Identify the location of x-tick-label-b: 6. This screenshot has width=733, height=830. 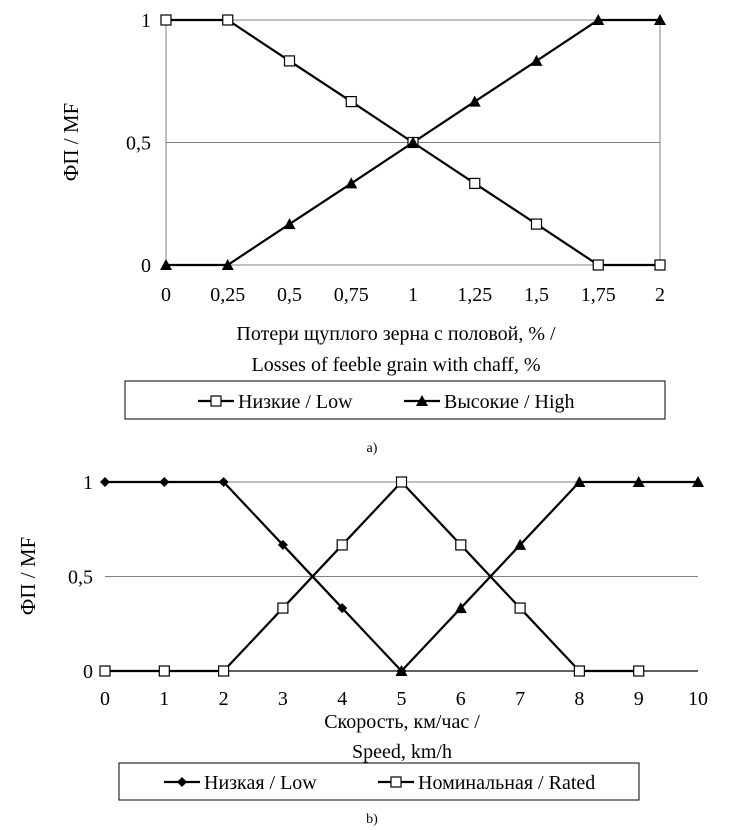
(461, 699).